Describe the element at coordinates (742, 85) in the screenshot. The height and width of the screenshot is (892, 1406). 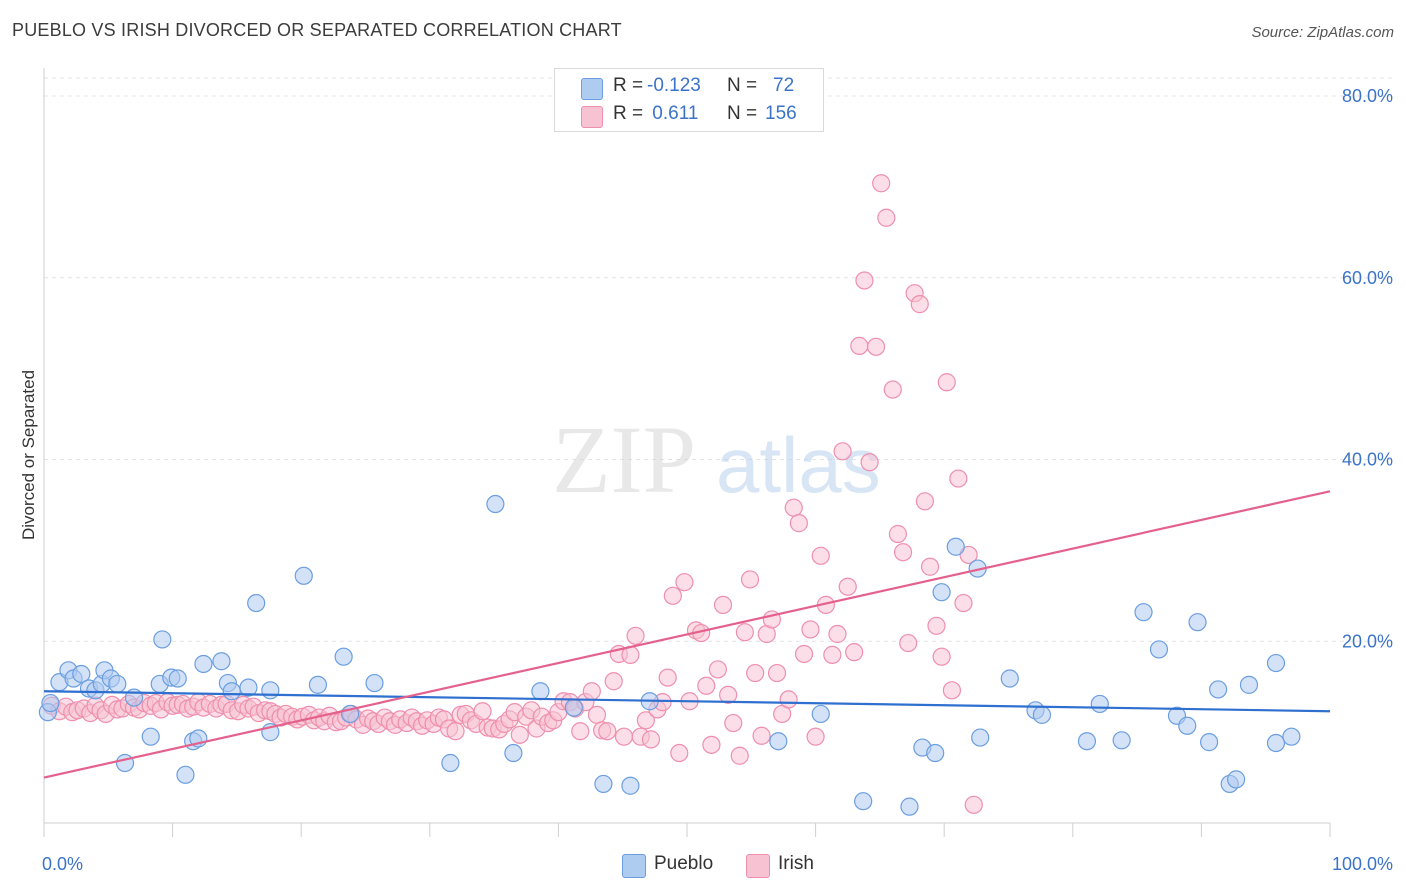
I see `legend-n-label: N =` at that location.